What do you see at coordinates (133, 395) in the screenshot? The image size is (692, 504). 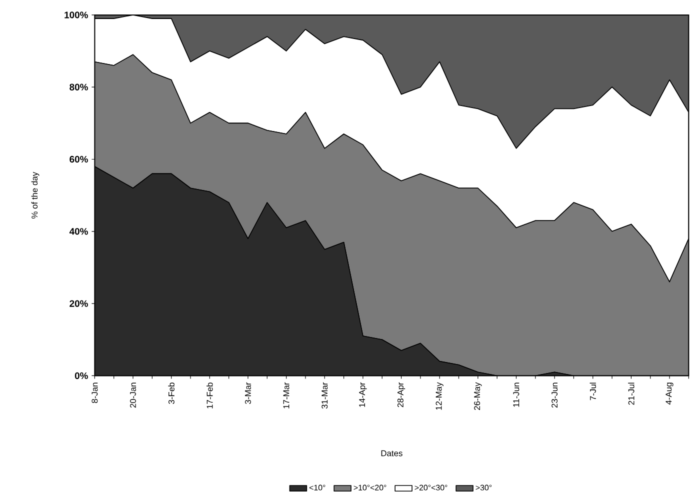 I see `x-tick-label: 20-Jan` at bounding box center [133, 395].